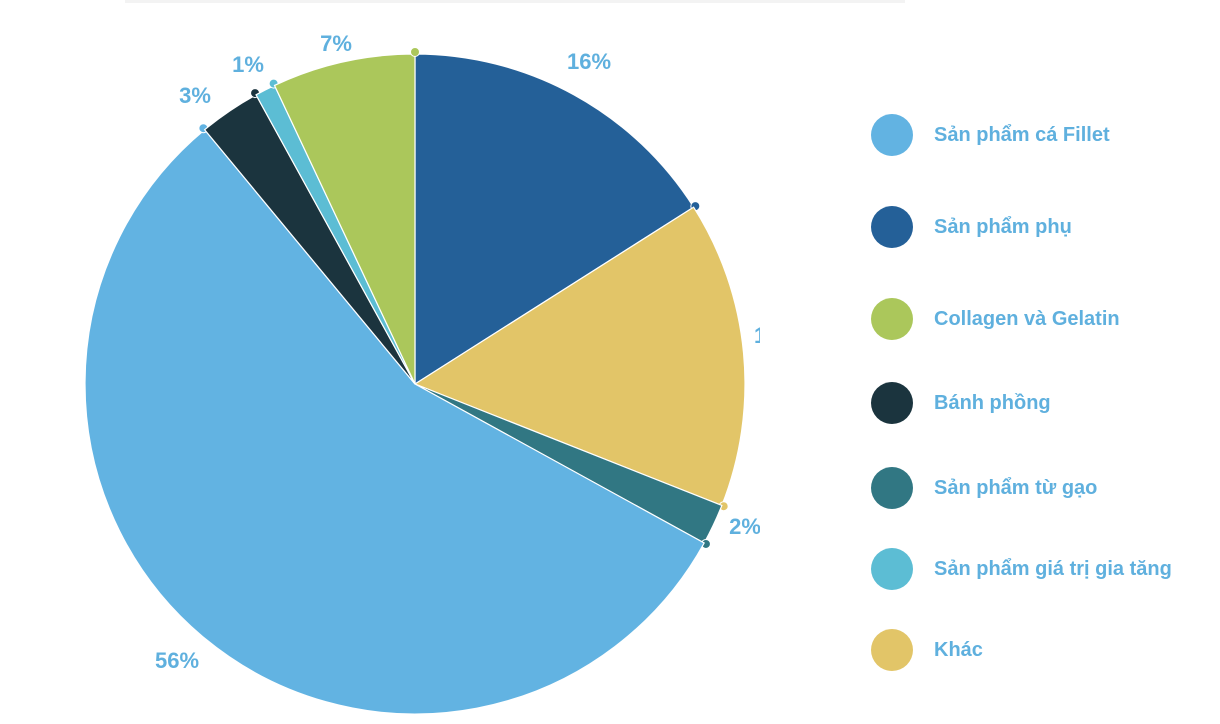 This screenshot has height=724, width=1220. I want to click on pie-slice-khac, so click(579, 356).